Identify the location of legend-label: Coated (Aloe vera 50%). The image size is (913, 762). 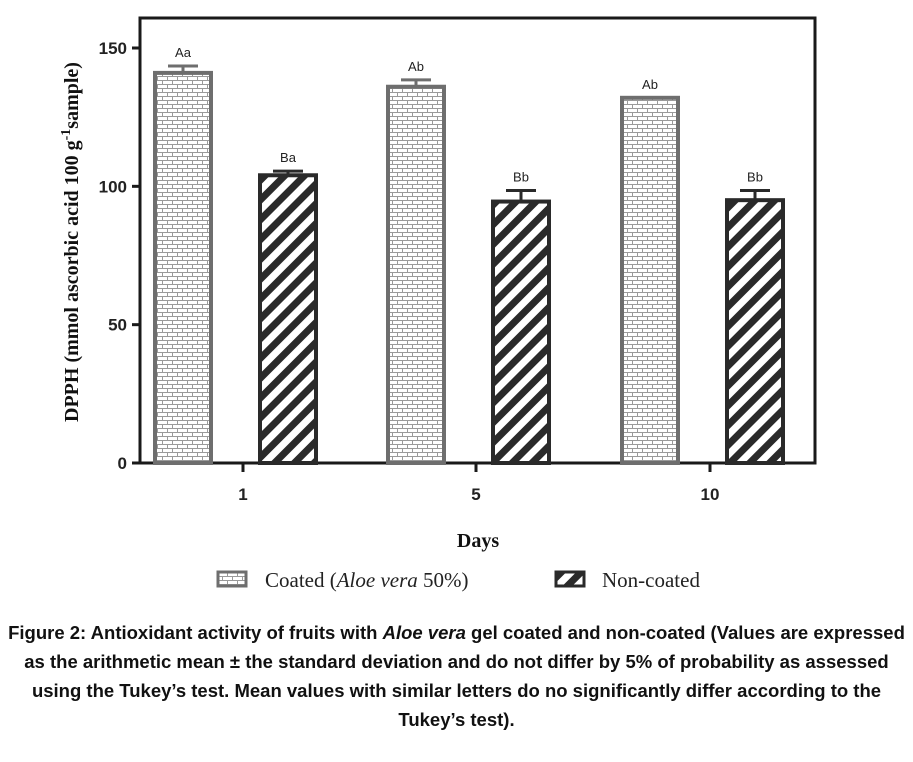
(367, 580).